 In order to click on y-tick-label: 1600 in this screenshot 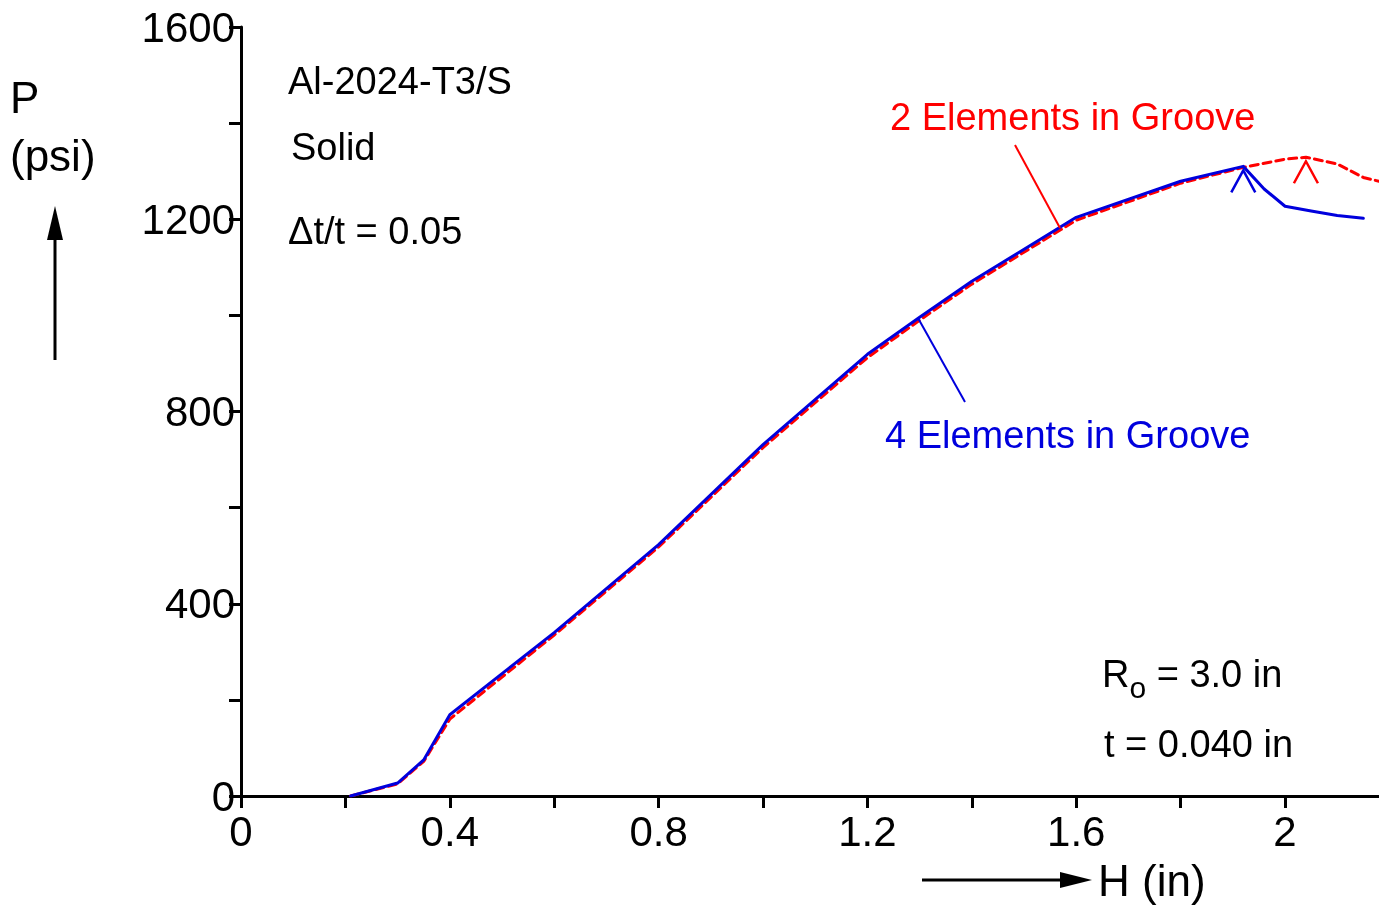, I will do `click(188, 27)`.